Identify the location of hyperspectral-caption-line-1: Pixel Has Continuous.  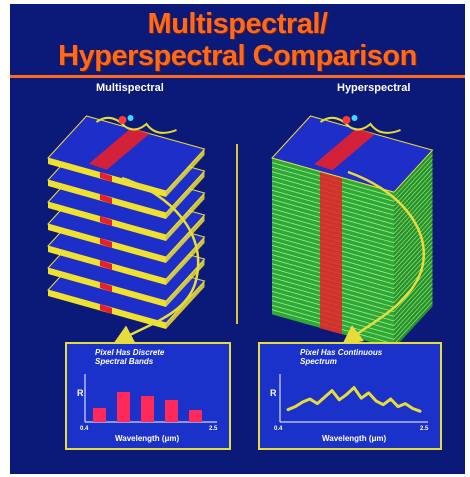
(341, 352).